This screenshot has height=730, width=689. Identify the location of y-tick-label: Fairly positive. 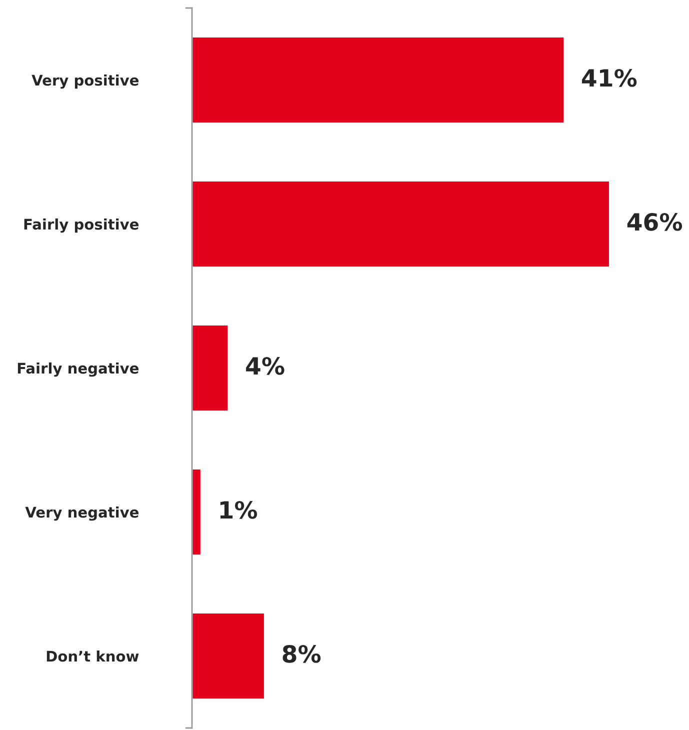
(81, 225).